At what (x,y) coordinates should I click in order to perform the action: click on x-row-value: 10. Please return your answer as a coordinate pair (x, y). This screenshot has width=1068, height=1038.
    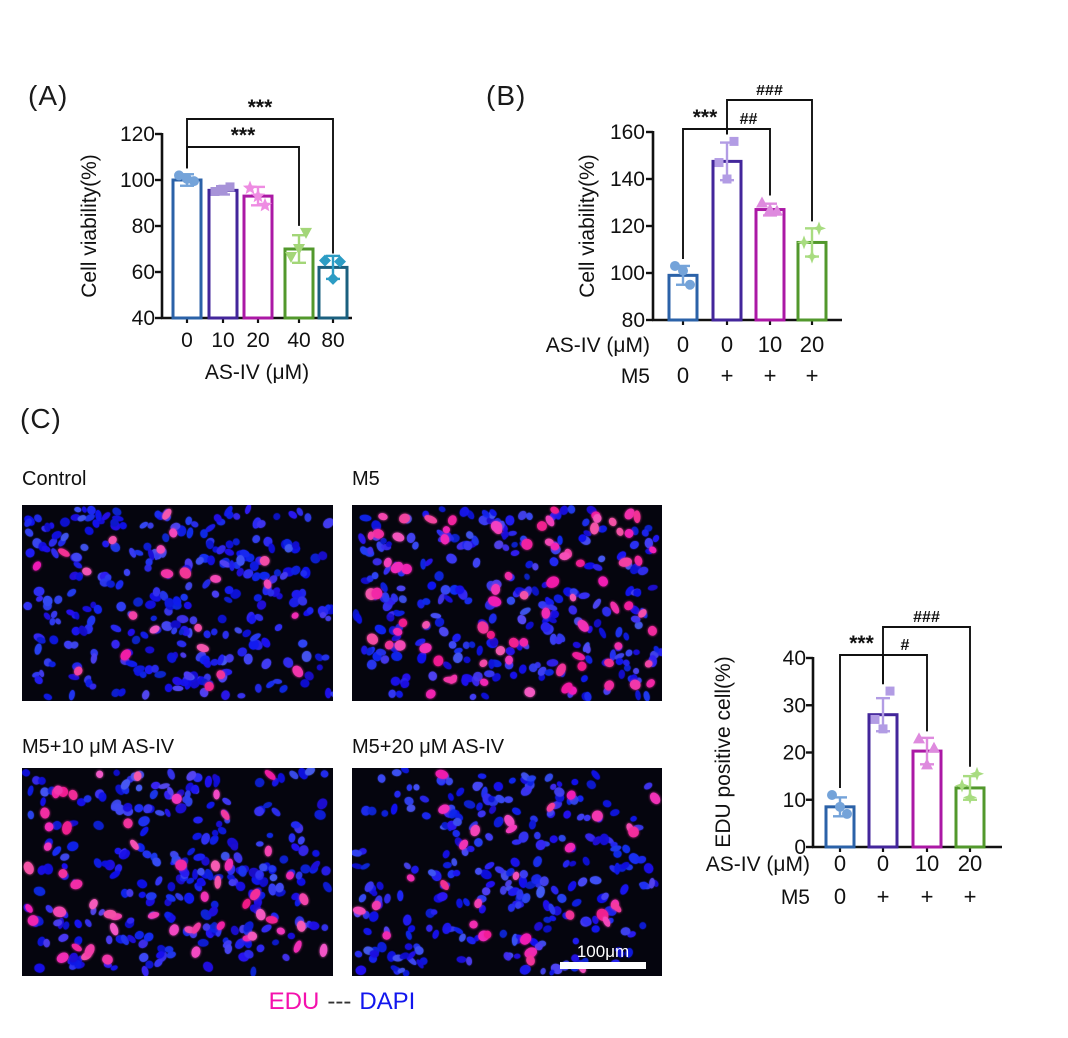
    Looking at the image, I should click on (927, 863).